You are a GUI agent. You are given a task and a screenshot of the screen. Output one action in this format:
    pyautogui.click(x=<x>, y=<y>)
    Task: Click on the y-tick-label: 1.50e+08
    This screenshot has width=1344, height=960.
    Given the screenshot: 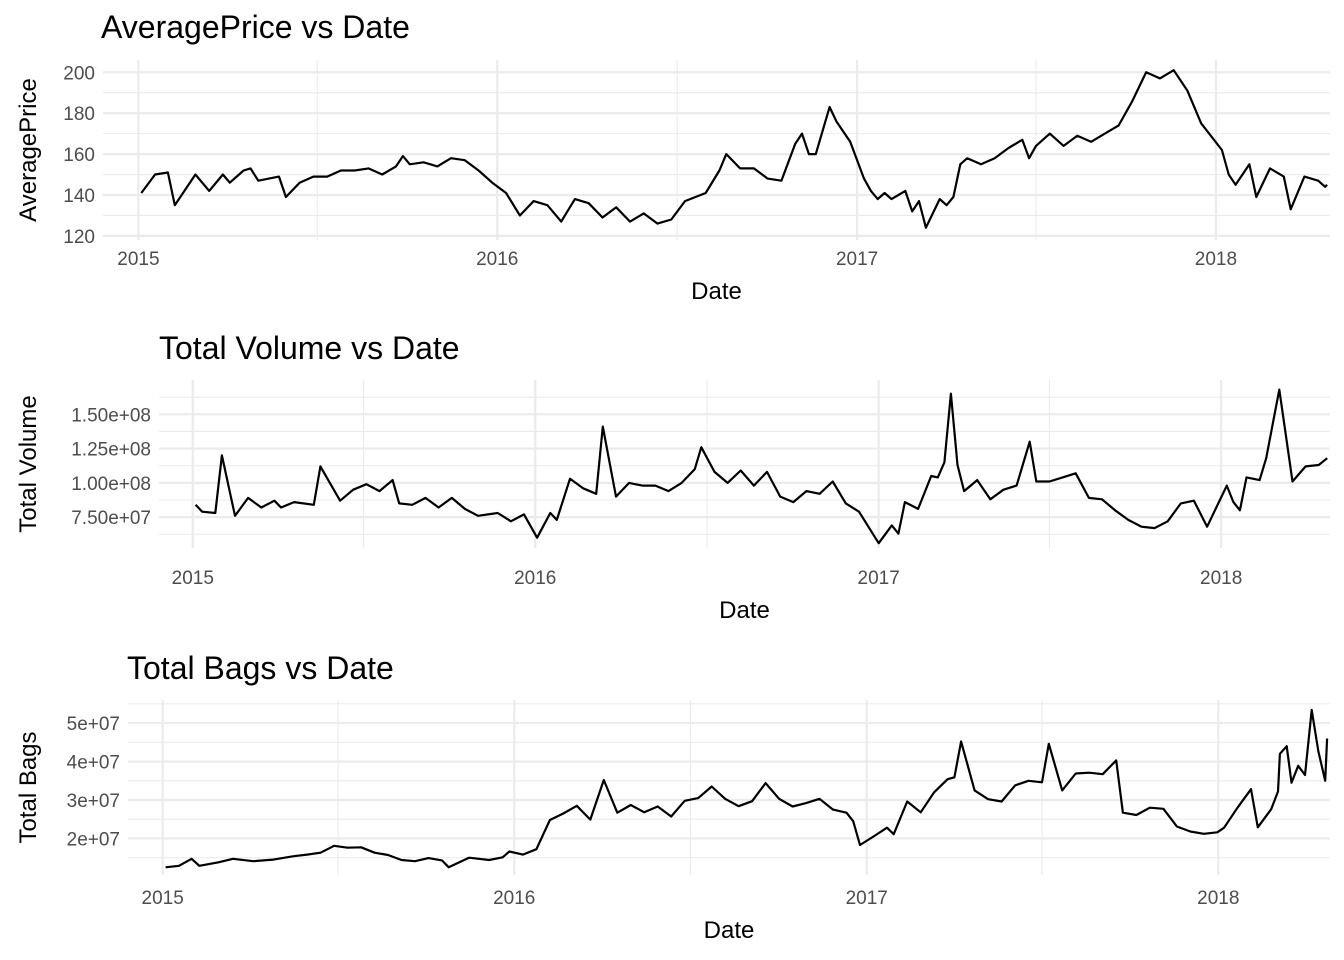 What is the action you would take?
    pyautogui.click(x=111, y=415)
    